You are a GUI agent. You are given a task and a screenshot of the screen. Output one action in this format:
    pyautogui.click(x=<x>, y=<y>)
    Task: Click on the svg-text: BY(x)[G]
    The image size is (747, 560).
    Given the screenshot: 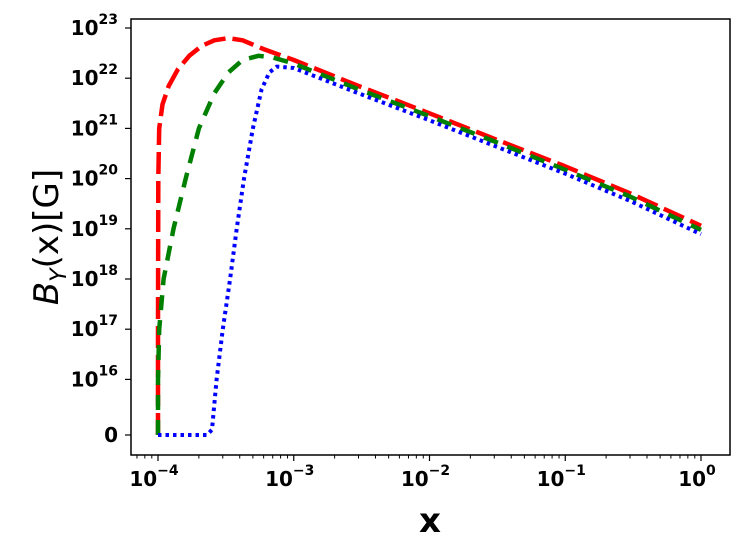 What is the action you would take?
    pyautogui.click(x=49, y=237)
    